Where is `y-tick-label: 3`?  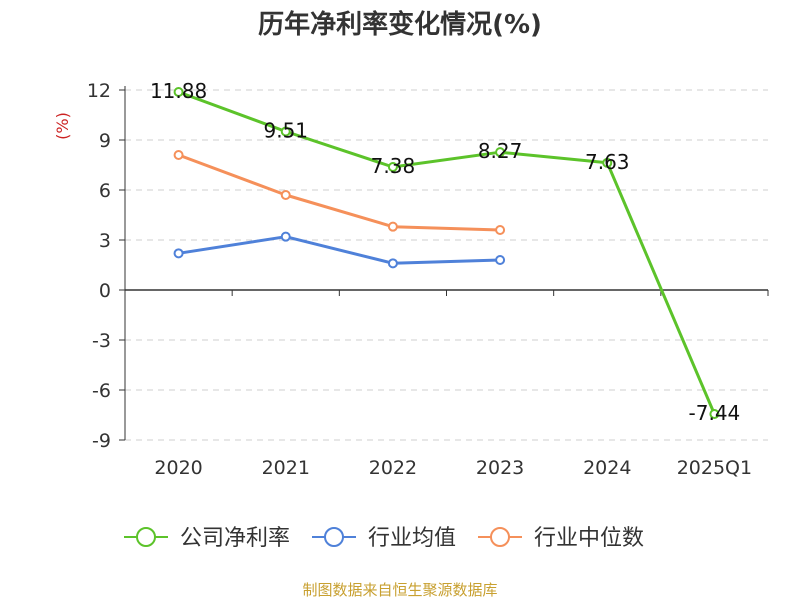
y-tick-label: 3 is located at coordinates (105, 241).